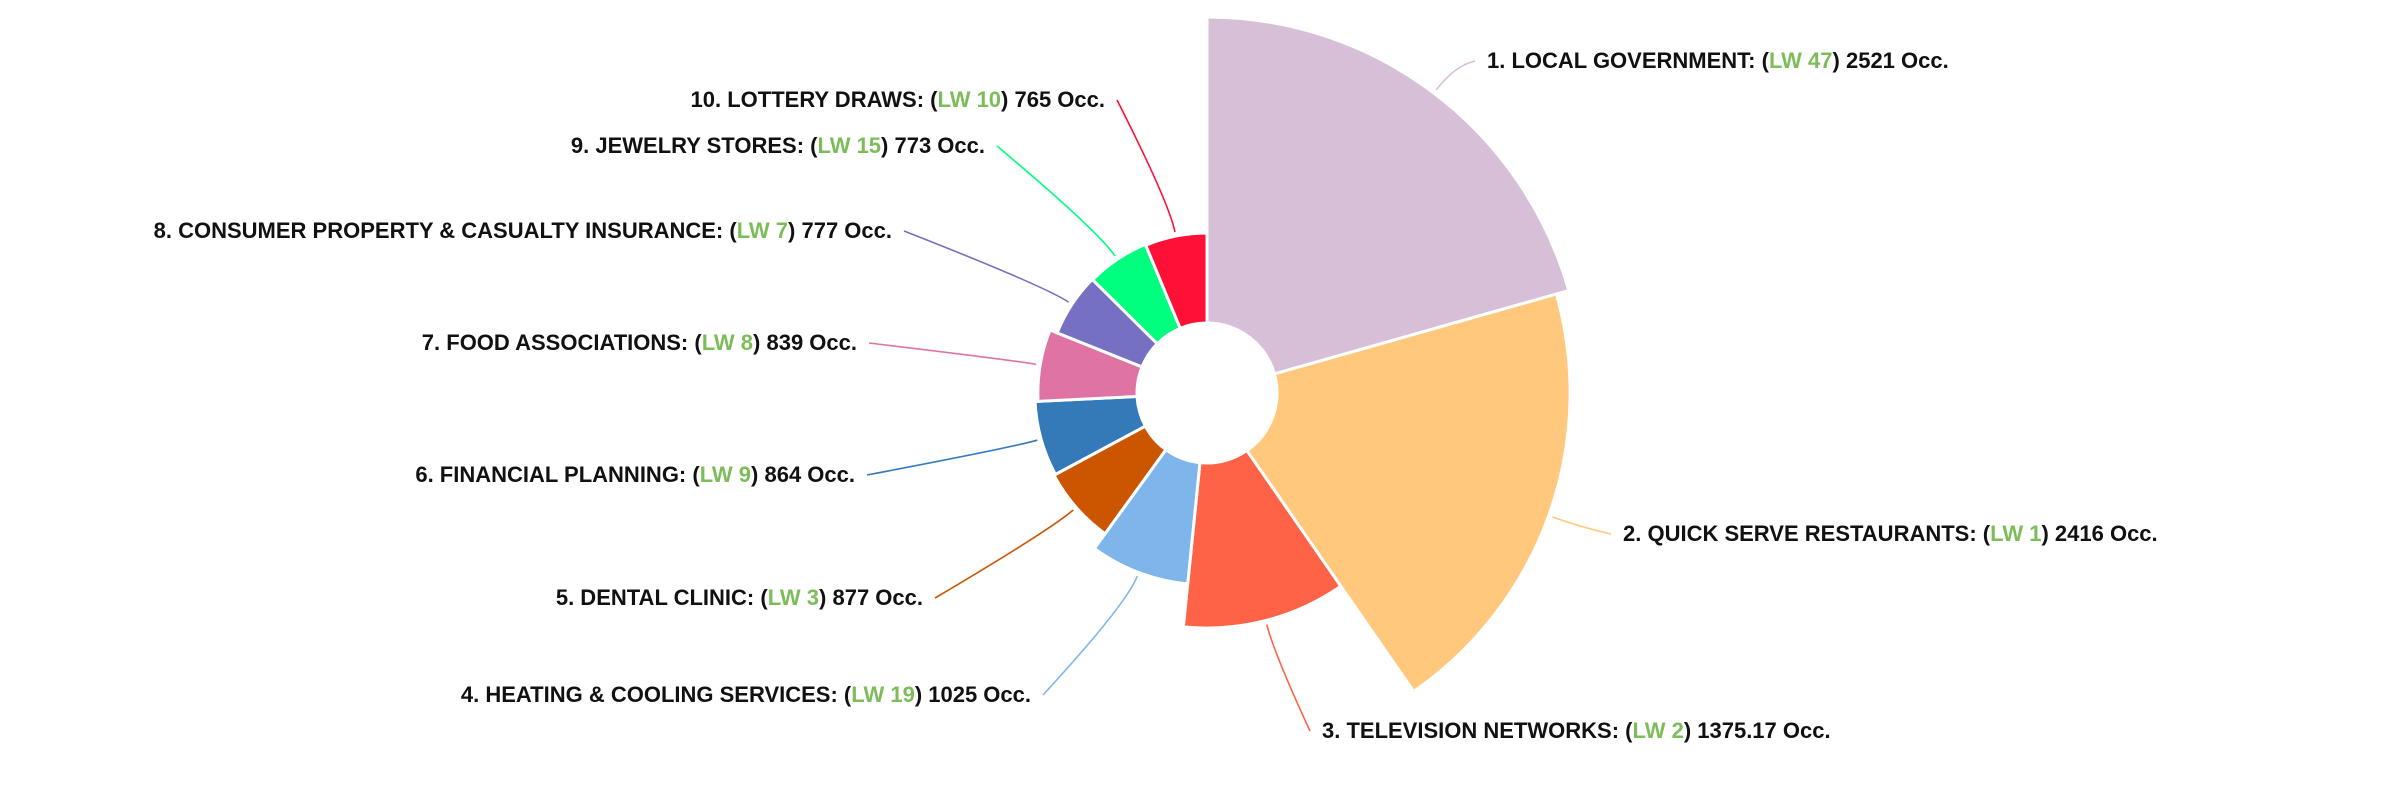  I want to click on slice-label-10: 10. LOTTERY DRAWS: (LW 10) 765 Occ., so click(898, 99).